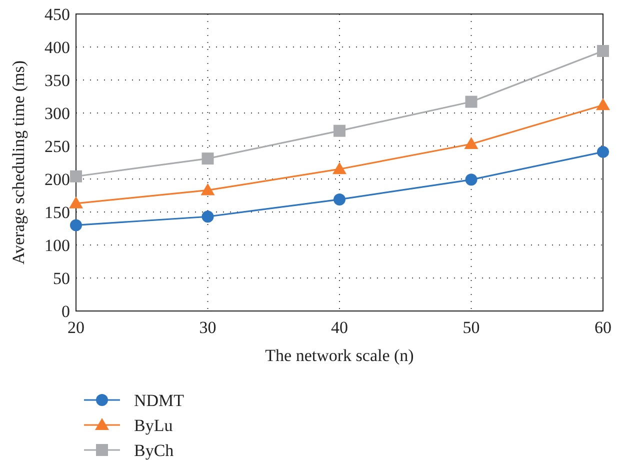  What do you see at coordinates (57, 146) in the screenshot?
I see `y-tick-label: 250` at bounding box center [57, 146].